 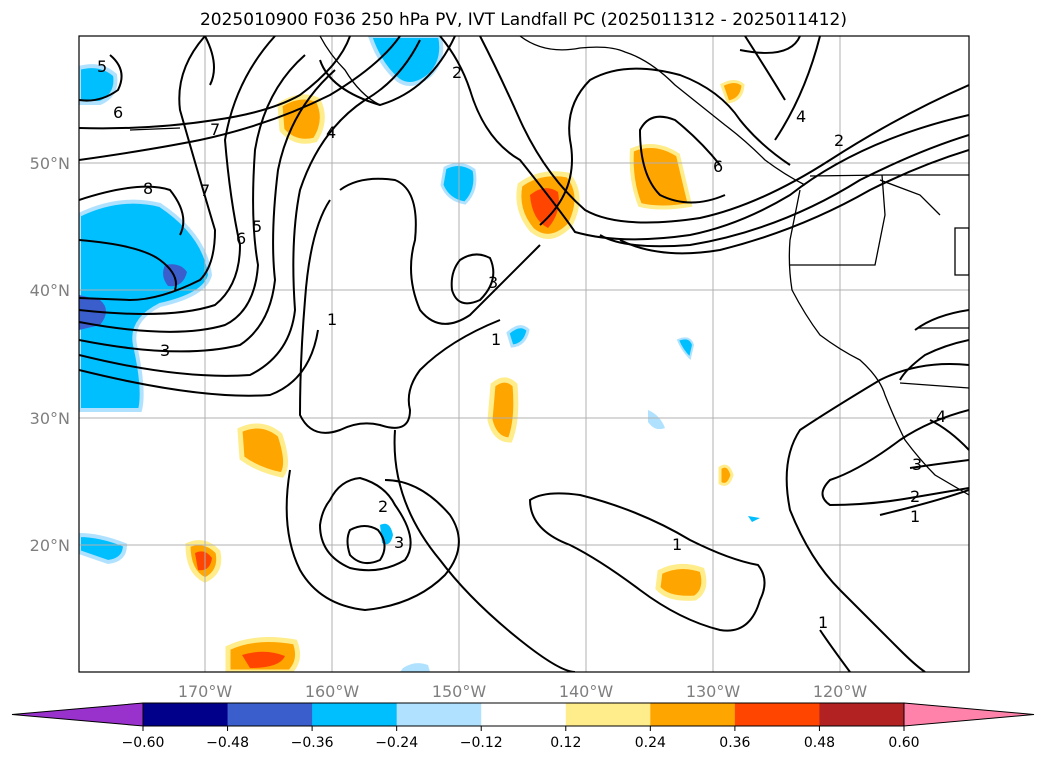 I want to click on colorbar-extend-max, so click(x=969, y=714).